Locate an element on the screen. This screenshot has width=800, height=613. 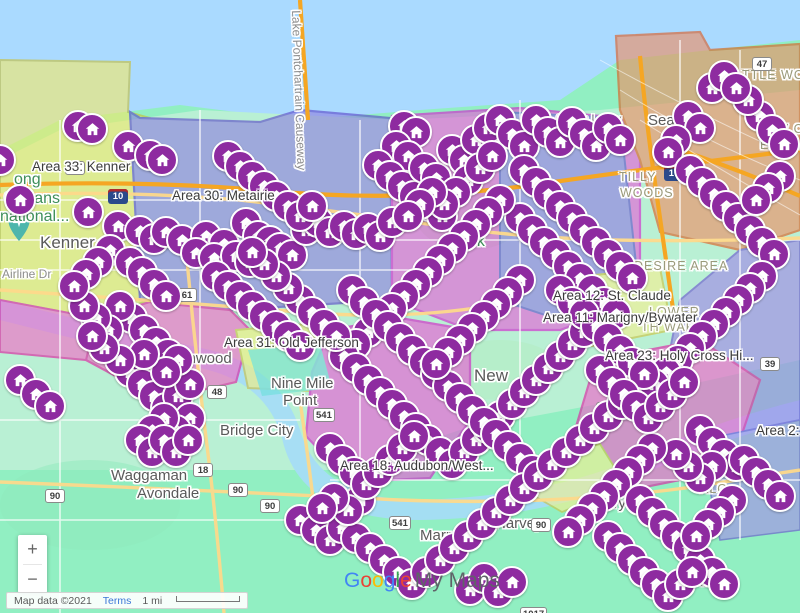
highway-shield-18: 18 is located at coordinates (203, 470).